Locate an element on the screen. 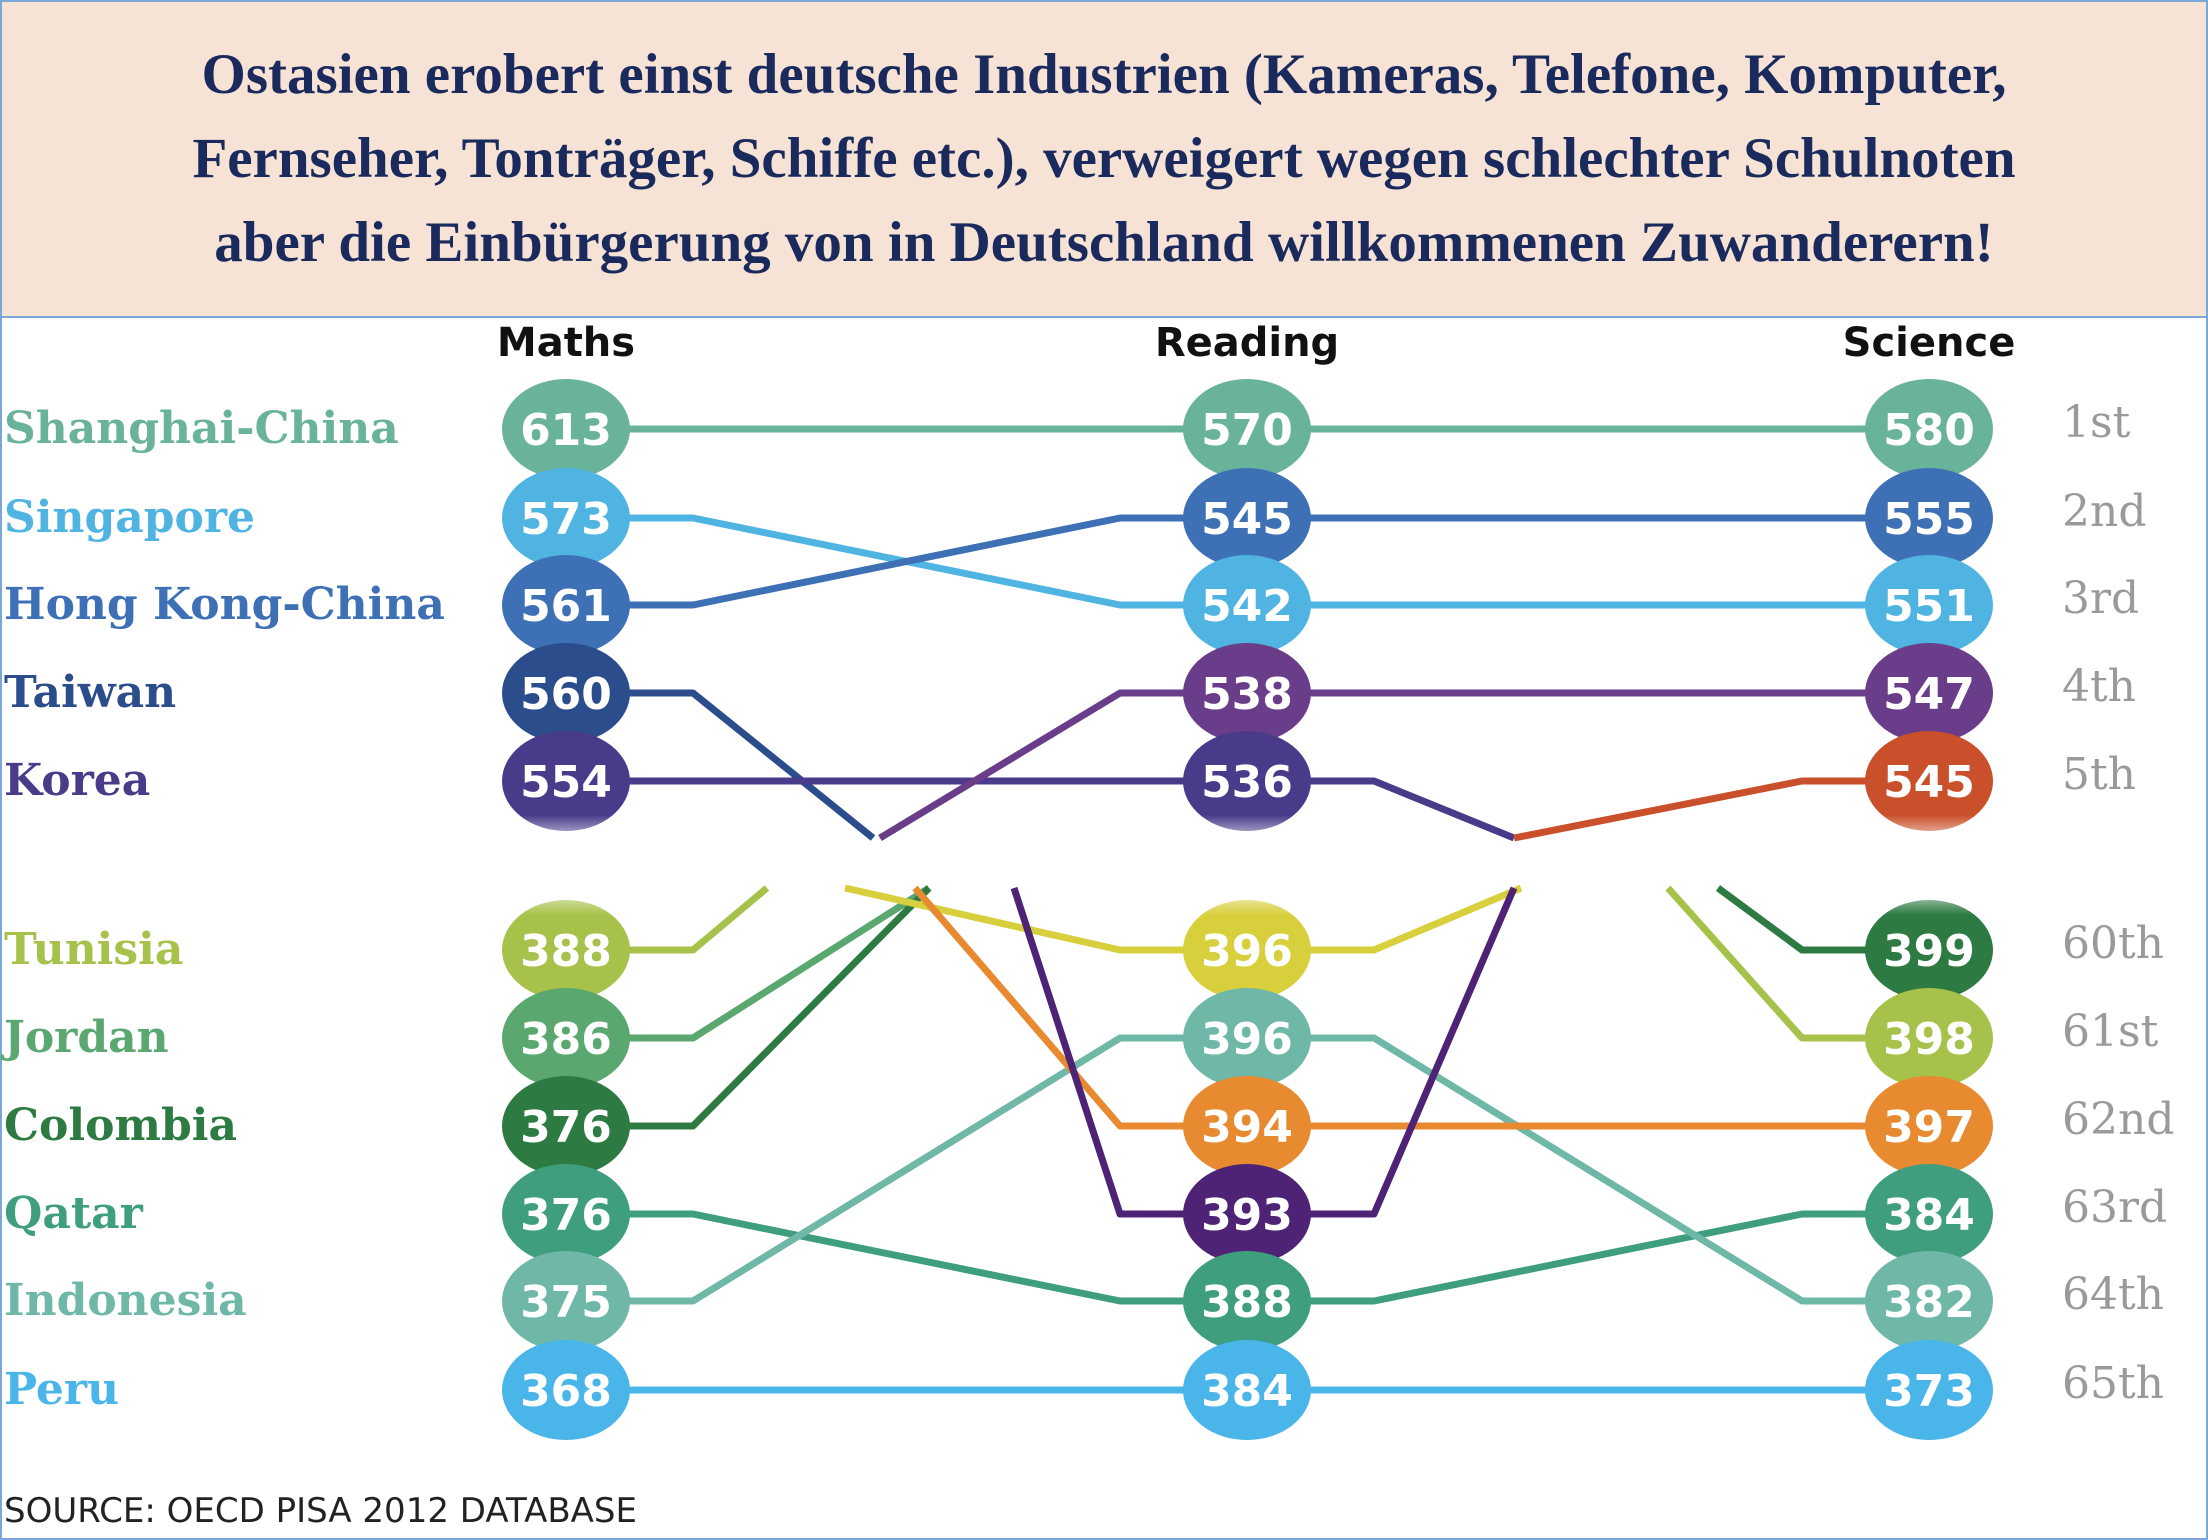 The height and width of the screenshot is (1540, 2208). country-label: Shanghai-China is located at coordinates (201, 428).